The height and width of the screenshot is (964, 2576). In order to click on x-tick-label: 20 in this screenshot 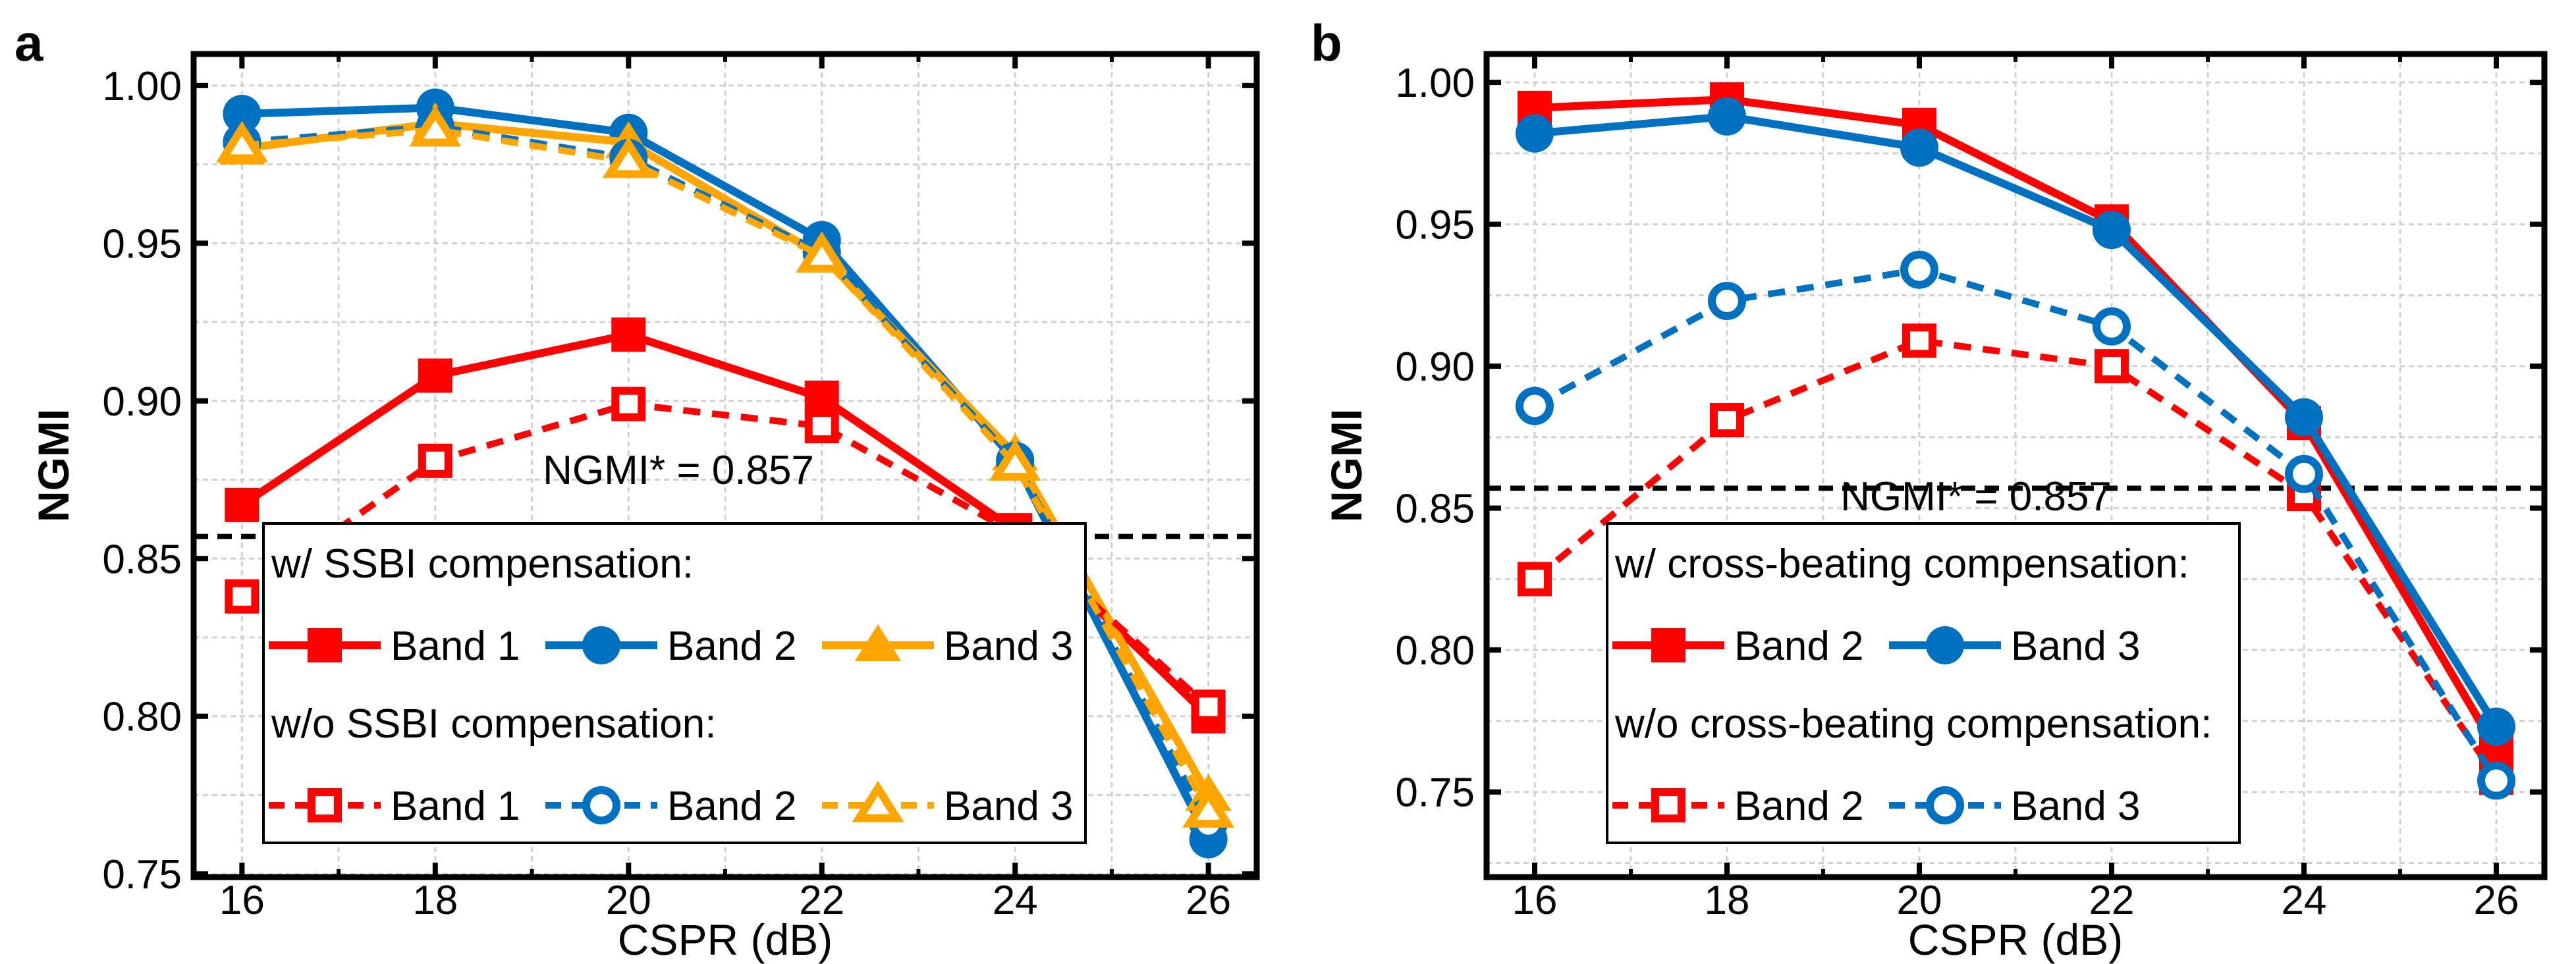, I will do `click(628, 900)`.